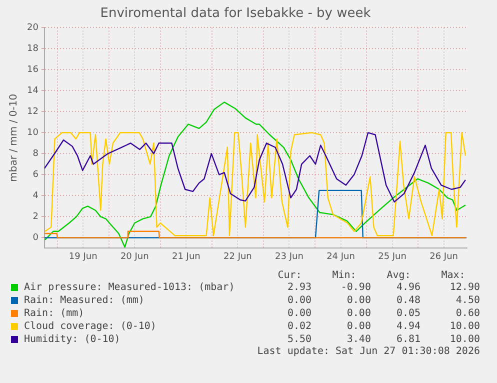  Describe the element at coordinates (35, 154) in the screenshot. I see `y-tick-label: 8` at that location.